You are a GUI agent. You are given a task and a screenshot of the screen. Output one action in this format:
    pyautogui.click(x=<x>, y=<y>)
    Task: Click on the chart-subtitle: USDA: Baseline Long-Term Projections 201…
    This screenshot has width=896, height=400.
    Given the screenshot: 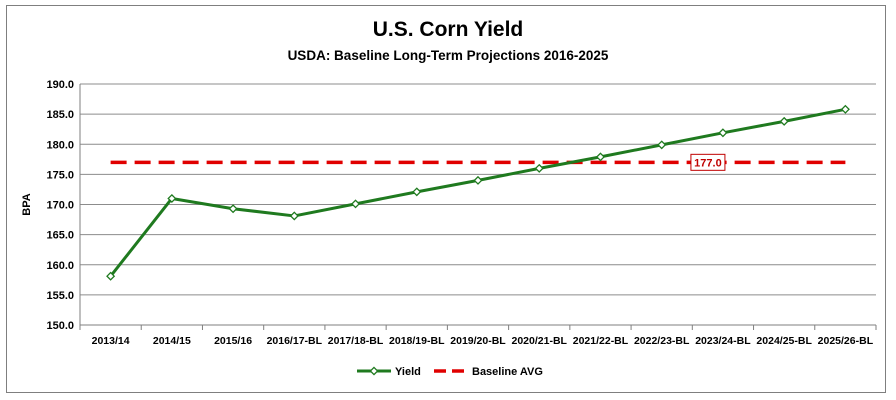 What is the action you would take?
    pyautogui.click(x=448, y=55)
    